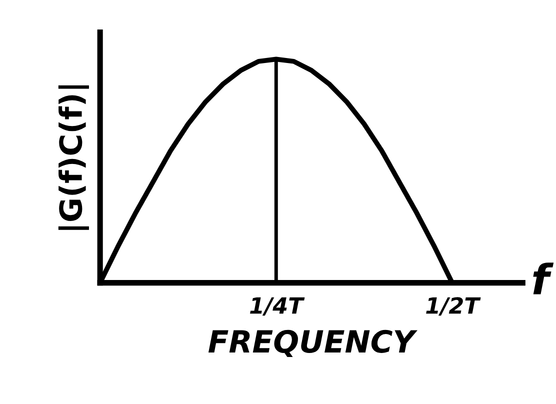 This screenshot has height=404, width=556. I want to click on x-tick-label: 1/4T, so click(277, 306).